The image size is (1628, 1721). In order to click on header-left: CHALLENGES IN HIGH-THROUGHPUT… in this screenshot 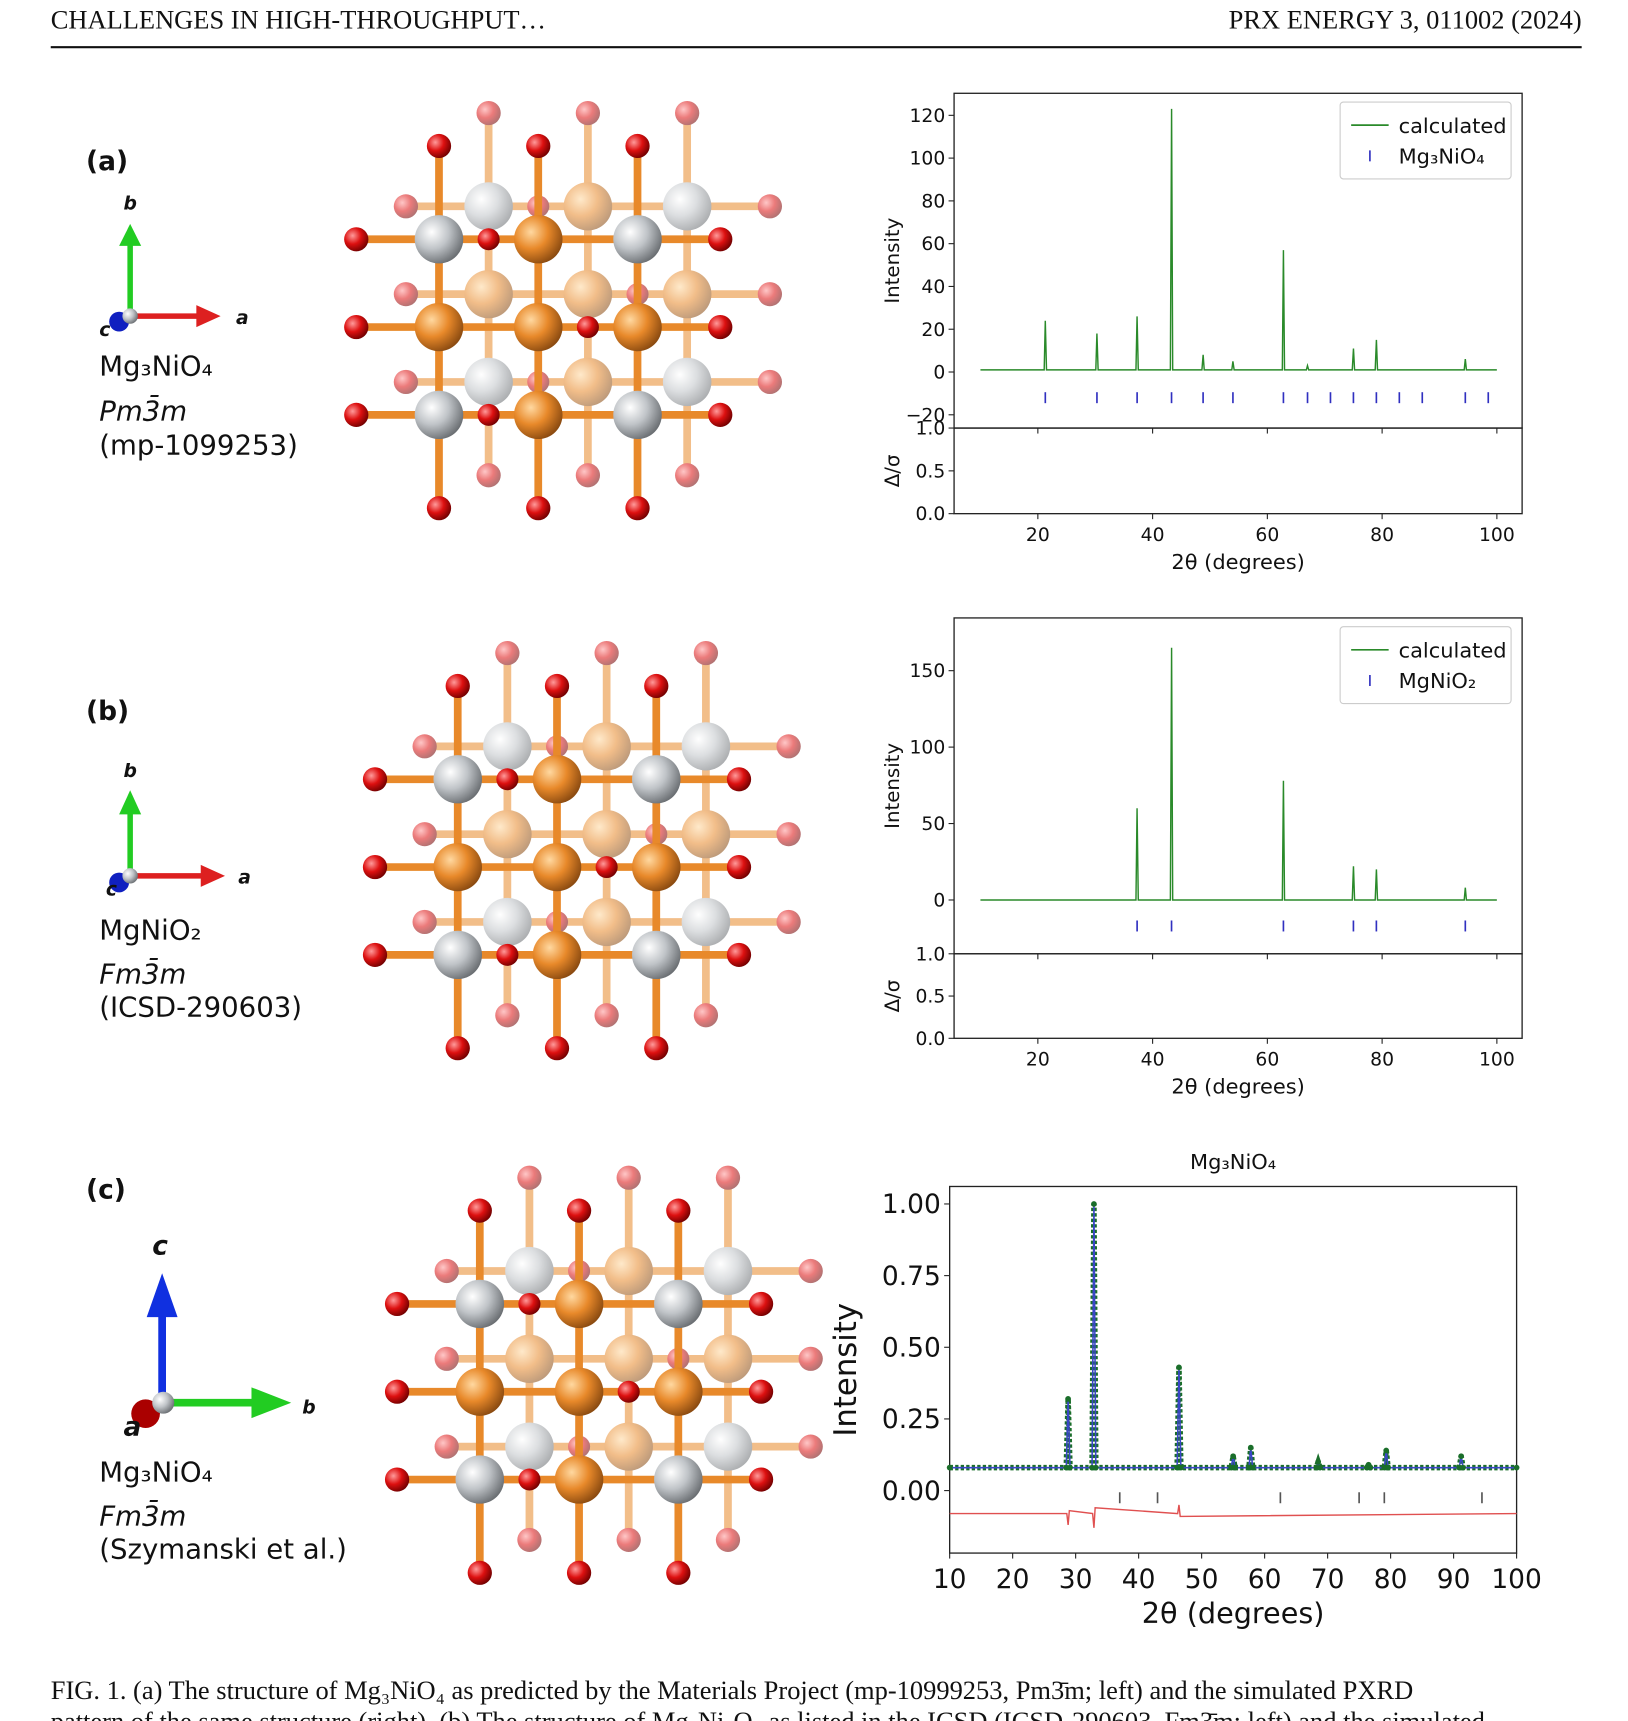, I will do `click(298, 20)`.